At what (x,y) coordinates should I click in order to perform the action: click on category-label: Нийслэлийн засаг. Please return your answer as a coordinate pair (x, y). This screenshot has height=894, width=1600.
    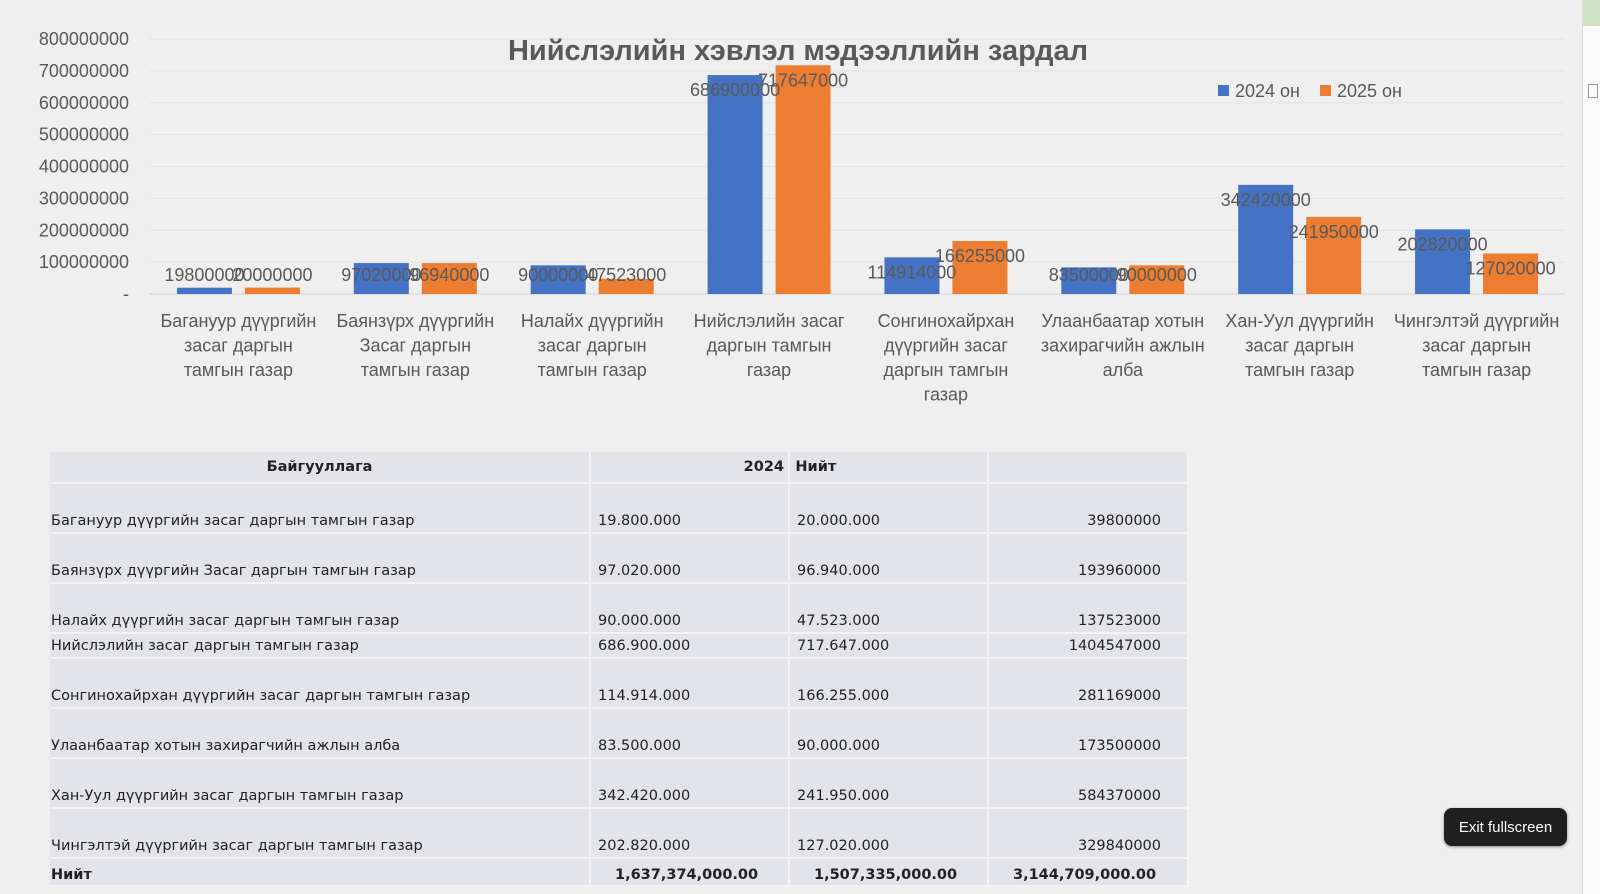
    Looking at the image, I should click on (769, 321).